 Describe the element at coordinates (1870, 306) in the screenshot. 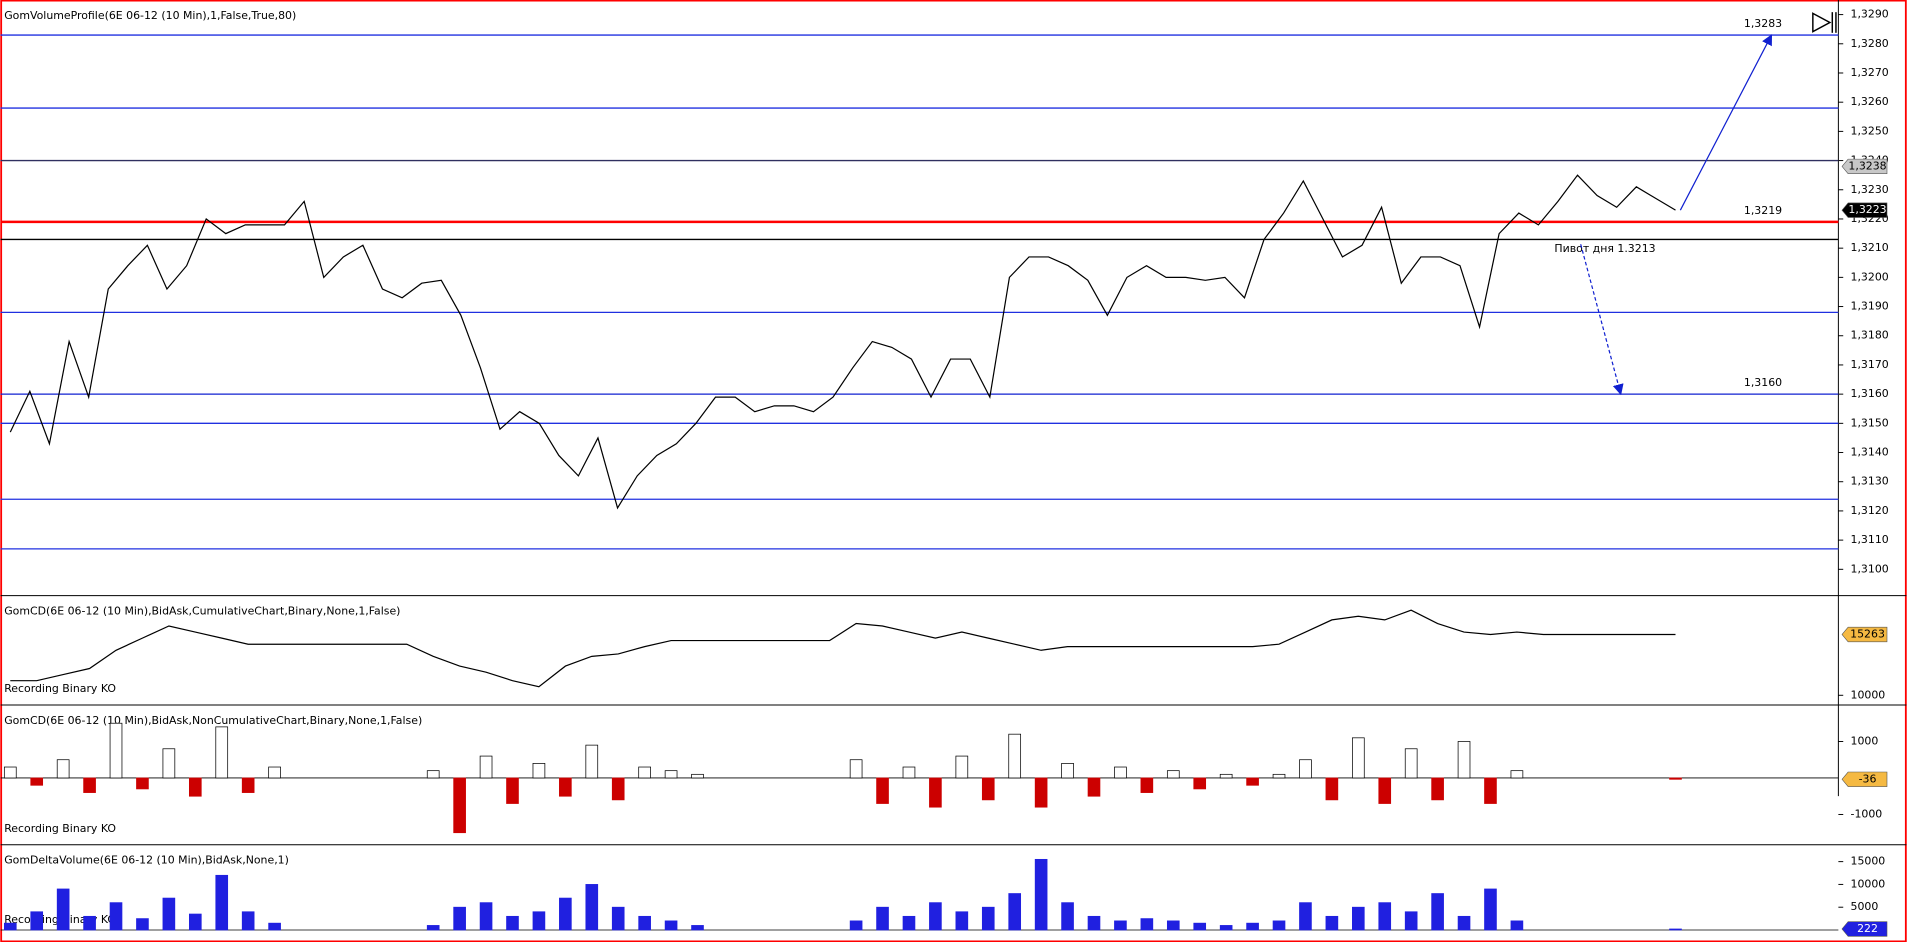

I see `y-tick-label: 1,3190` at that location.